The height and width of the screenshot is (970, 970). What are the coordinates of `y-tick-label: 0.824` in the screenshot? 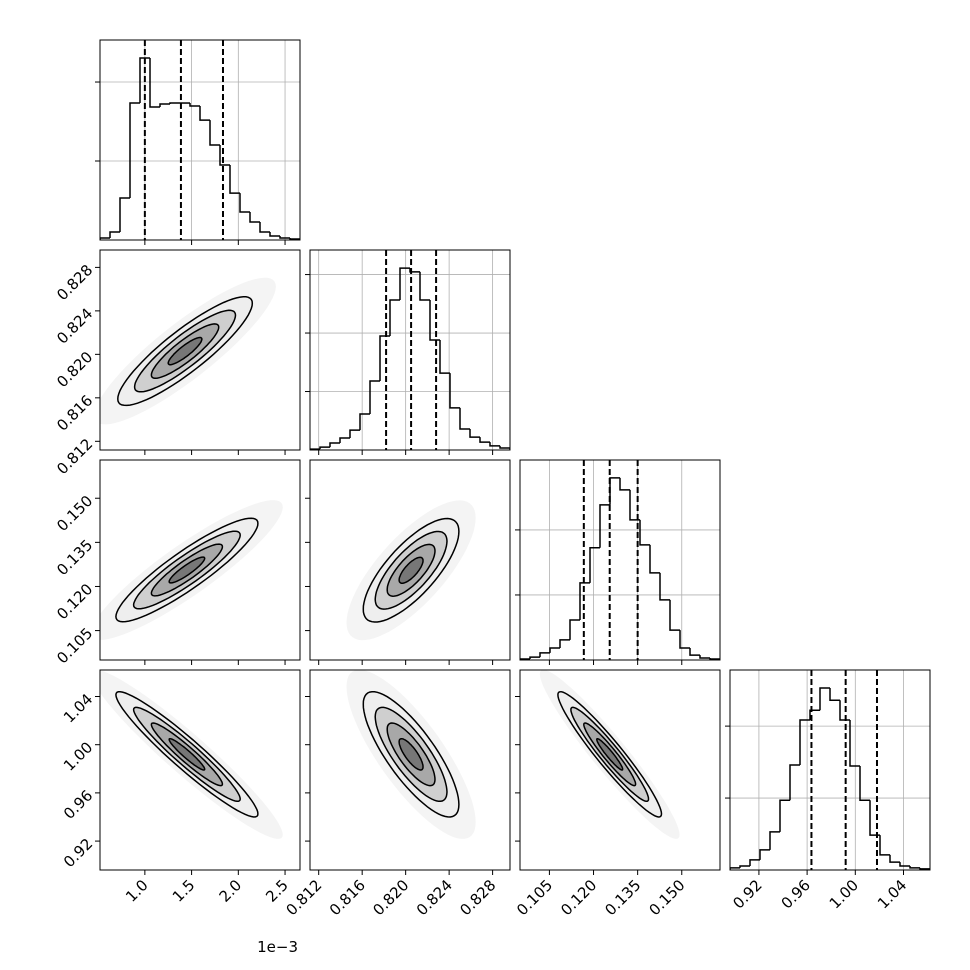 It's located at (74, 326).